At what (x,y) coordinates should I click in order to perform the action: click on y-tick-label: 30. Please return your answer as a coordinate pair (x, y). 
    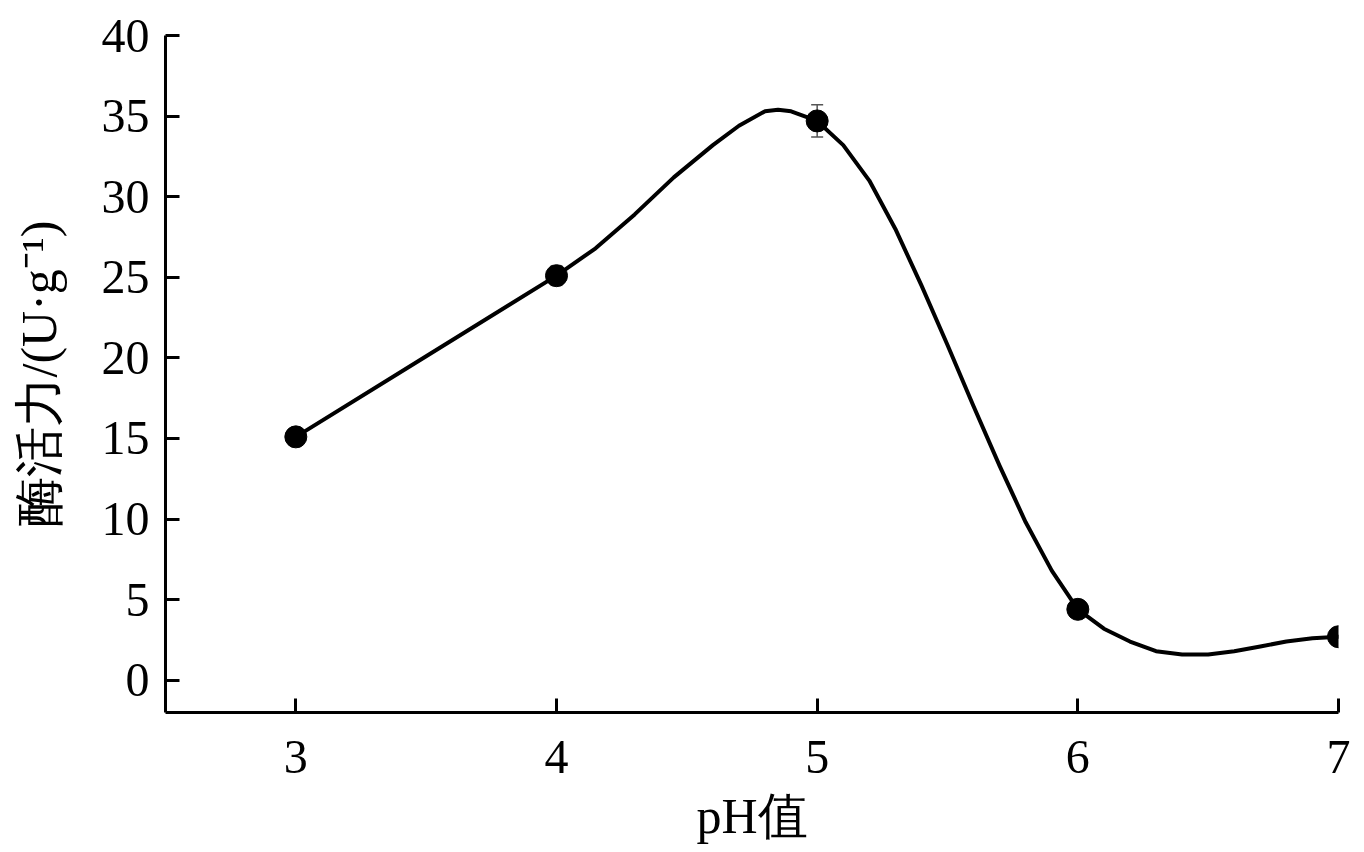
    Looking at the image, I should click on (125, 196).